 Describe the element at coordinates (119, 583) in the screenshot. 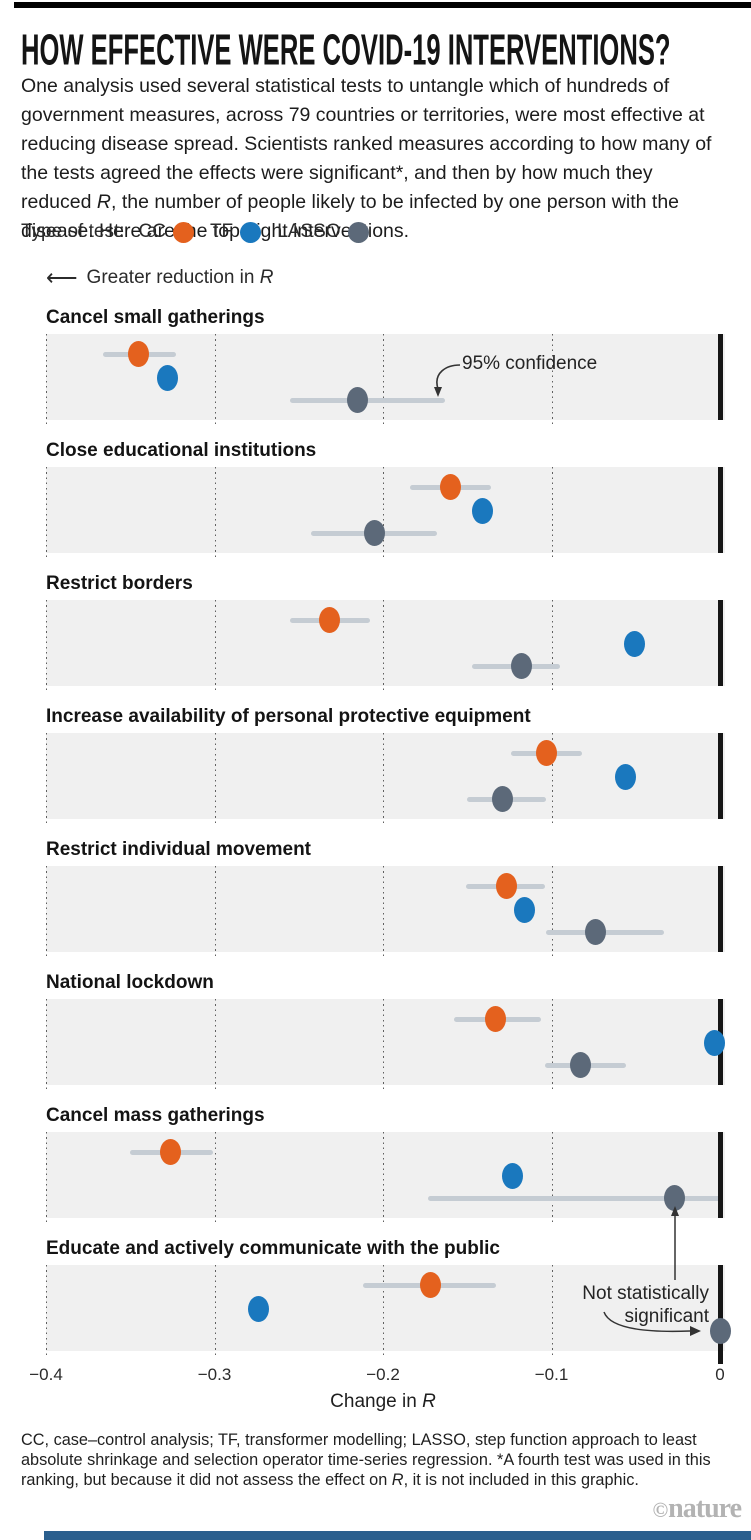

I see `intervention-panel-title: Restrict borders` at that location.